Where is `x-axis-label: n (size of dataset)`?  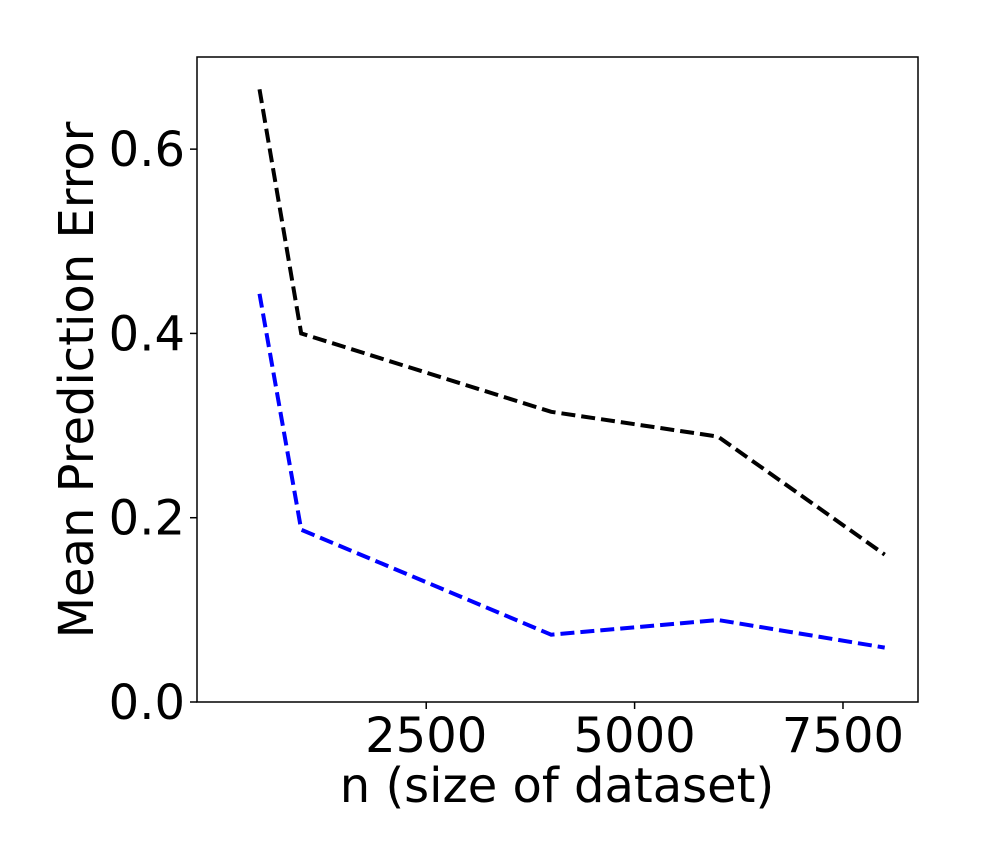
x-axis-label: n (size of dataset) is located at coordinates (557, 786).